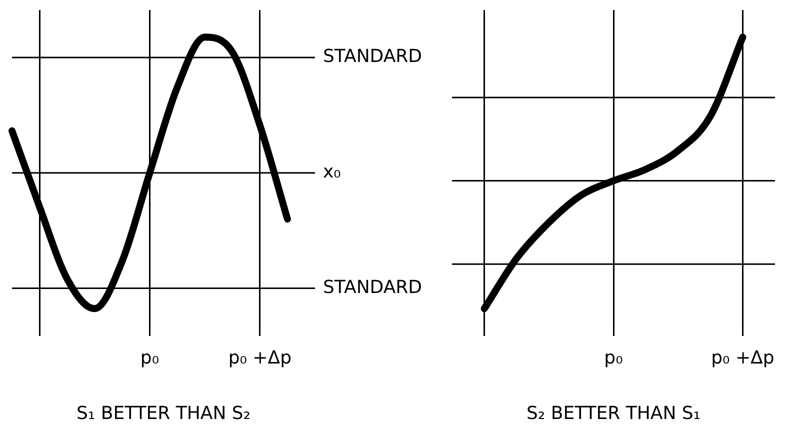  Describe the element at coordinates (163, 413) in the screenshot. I see `x-axis-title: S₁ BETTER THAN S₂` at that location.